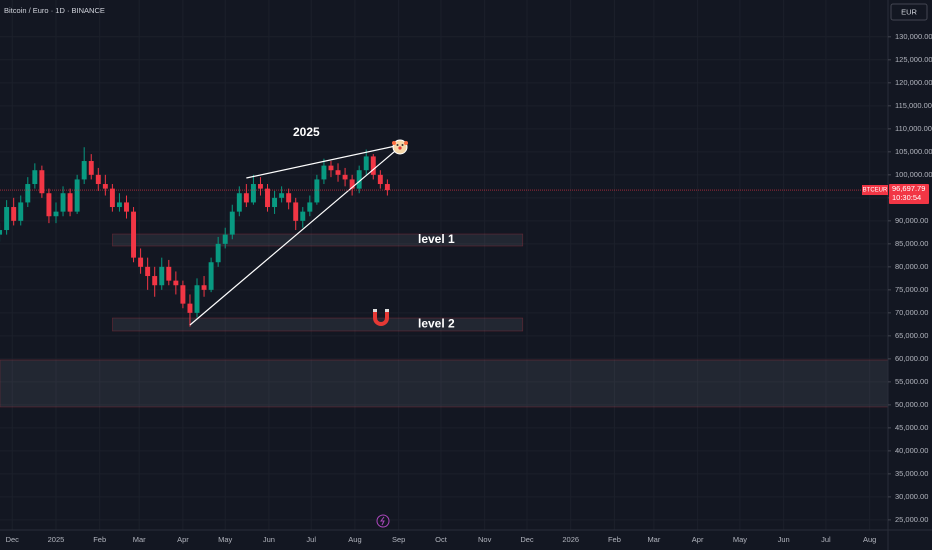 Image resolution: width=932 pixels, height=550 pixels. What do you see at coordinates (911, 243) in the screenshot?
I see `y-tick-label: 85,000.00` at bounding box center [911, 243].